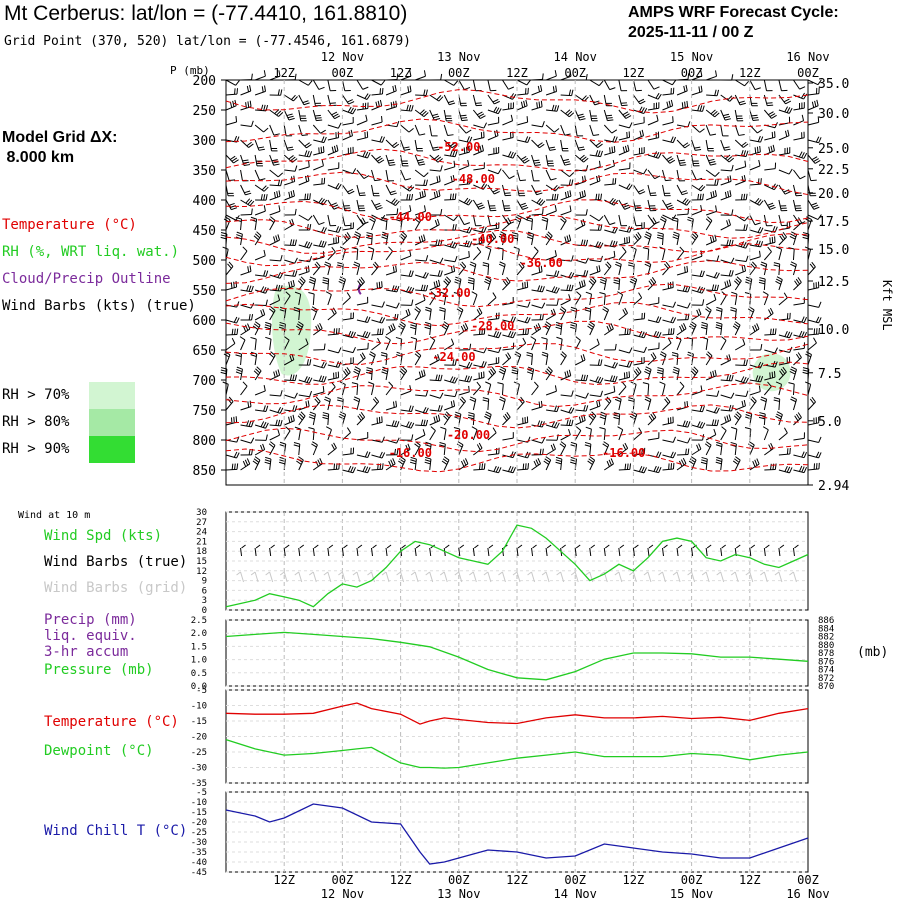 The width and height of the screenshot is (900, 900). Describe the element at coordinates (575, 73) in the screenshot. I see `top-hour-label: 00Z` at that location.